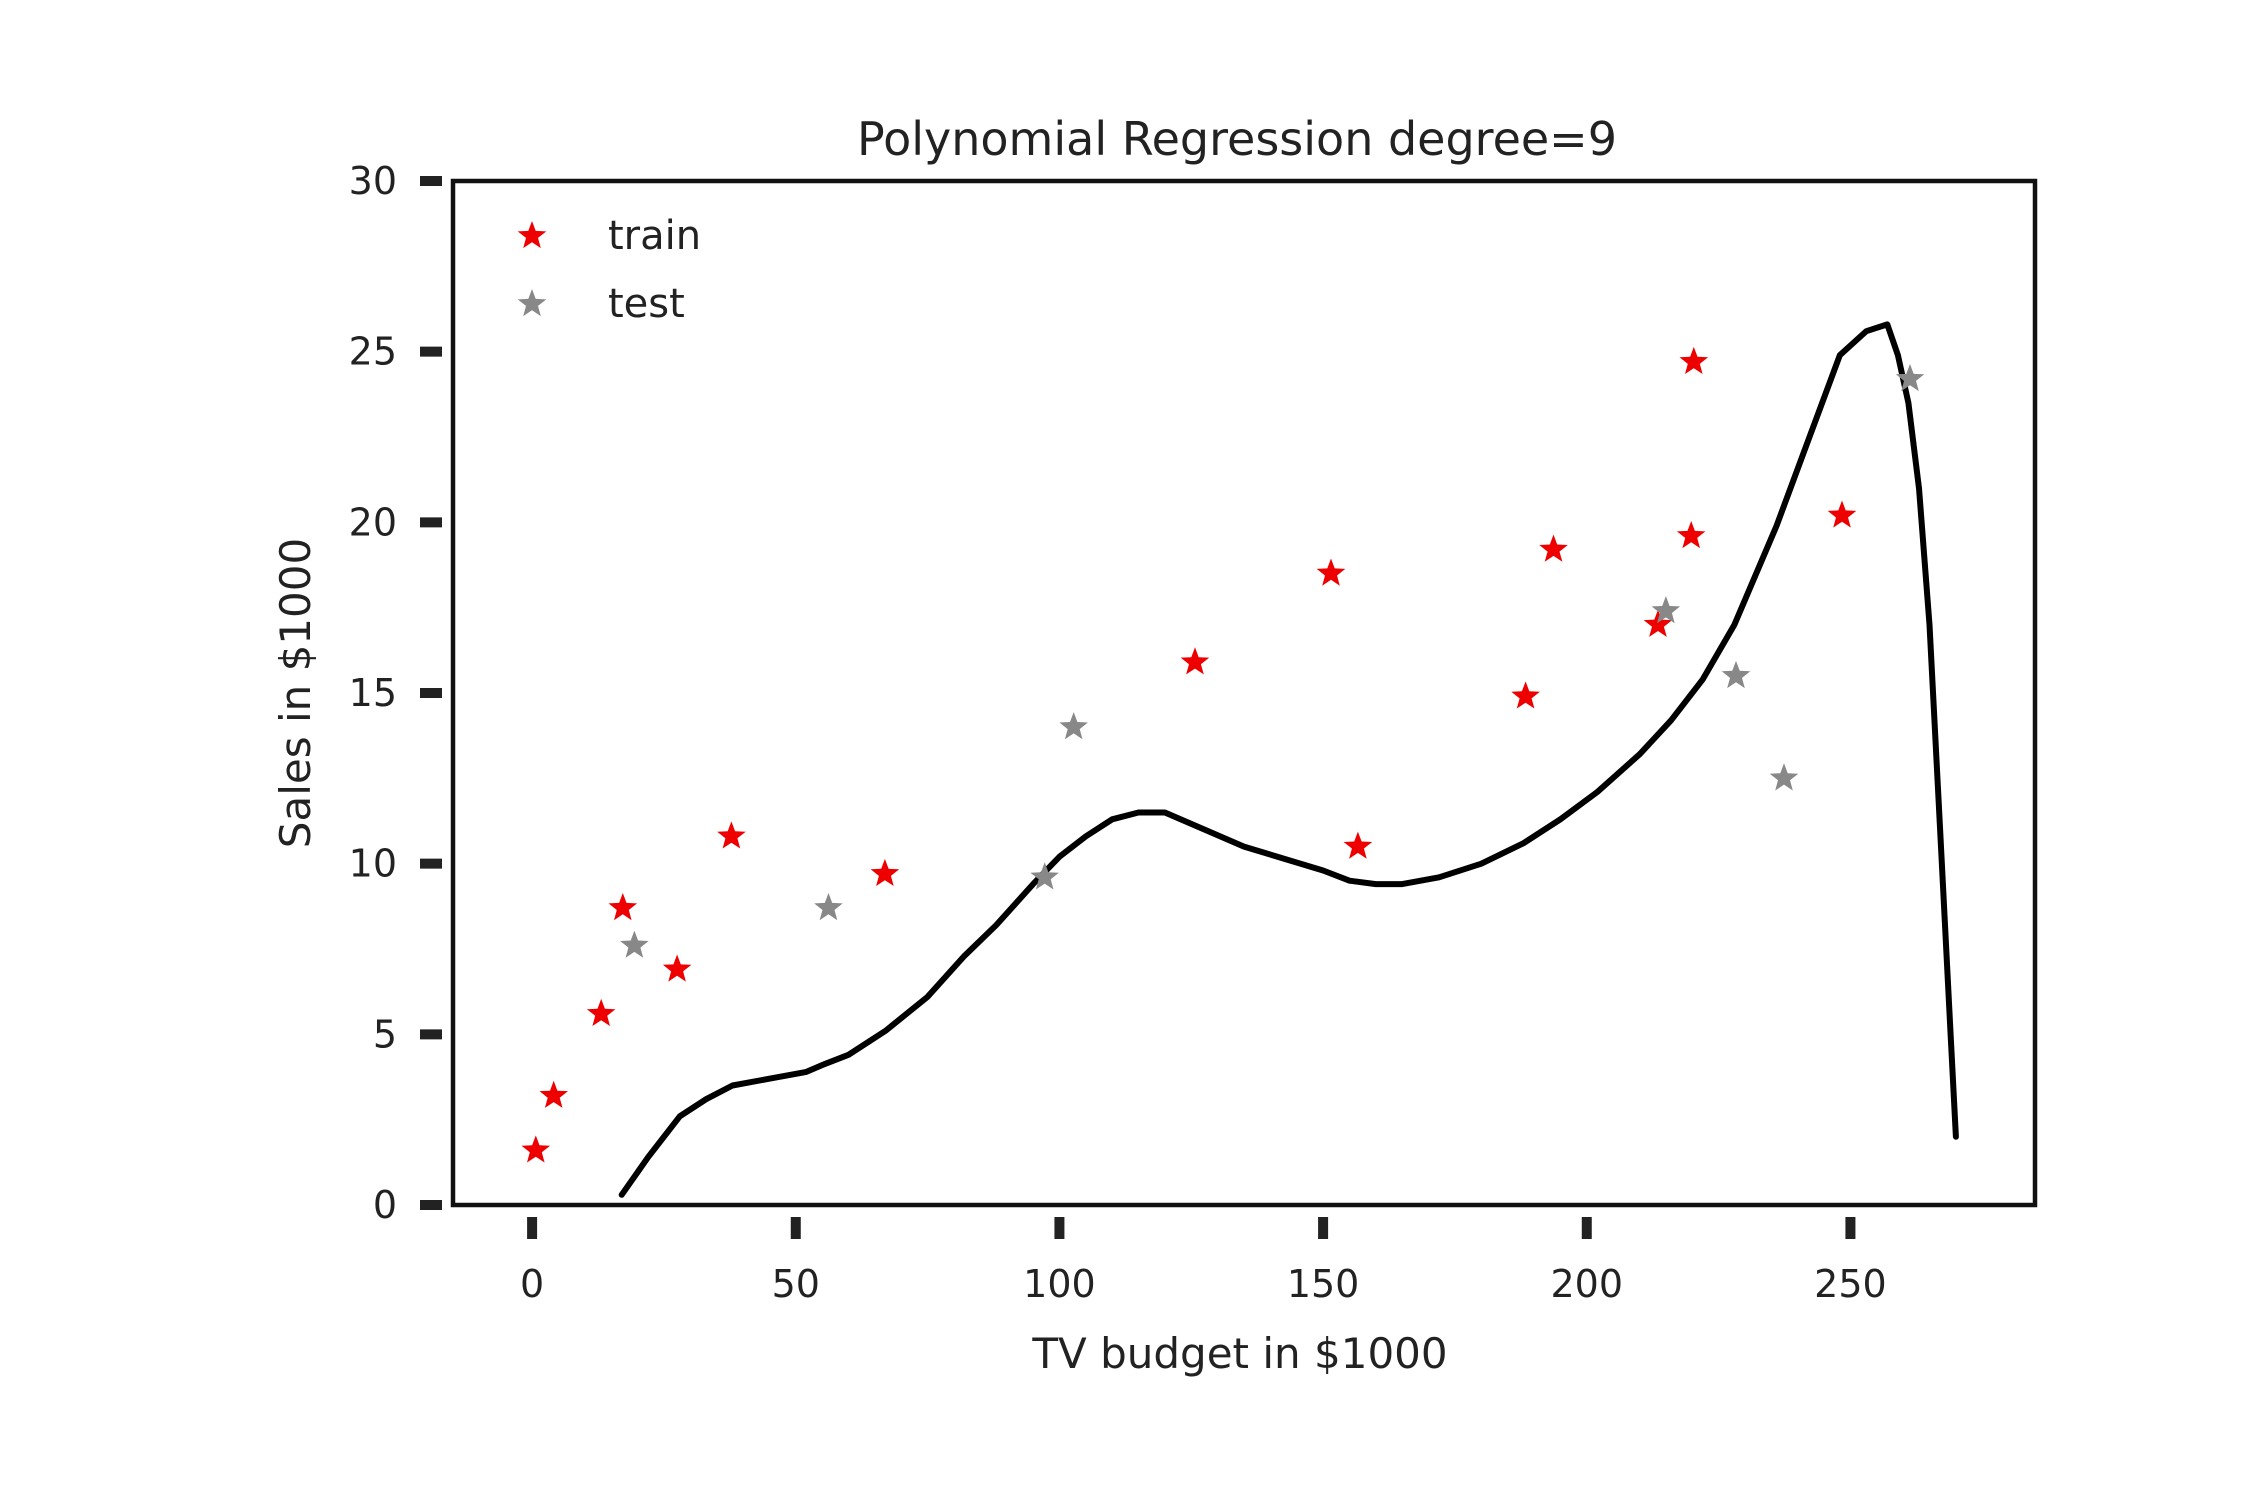 Image resolution: width=2250 pixels, height=1500 pixels. What do you see at coordinates (609, 270) in the screenshot?
I see `legend: train test` at bounding box center [609, 270].